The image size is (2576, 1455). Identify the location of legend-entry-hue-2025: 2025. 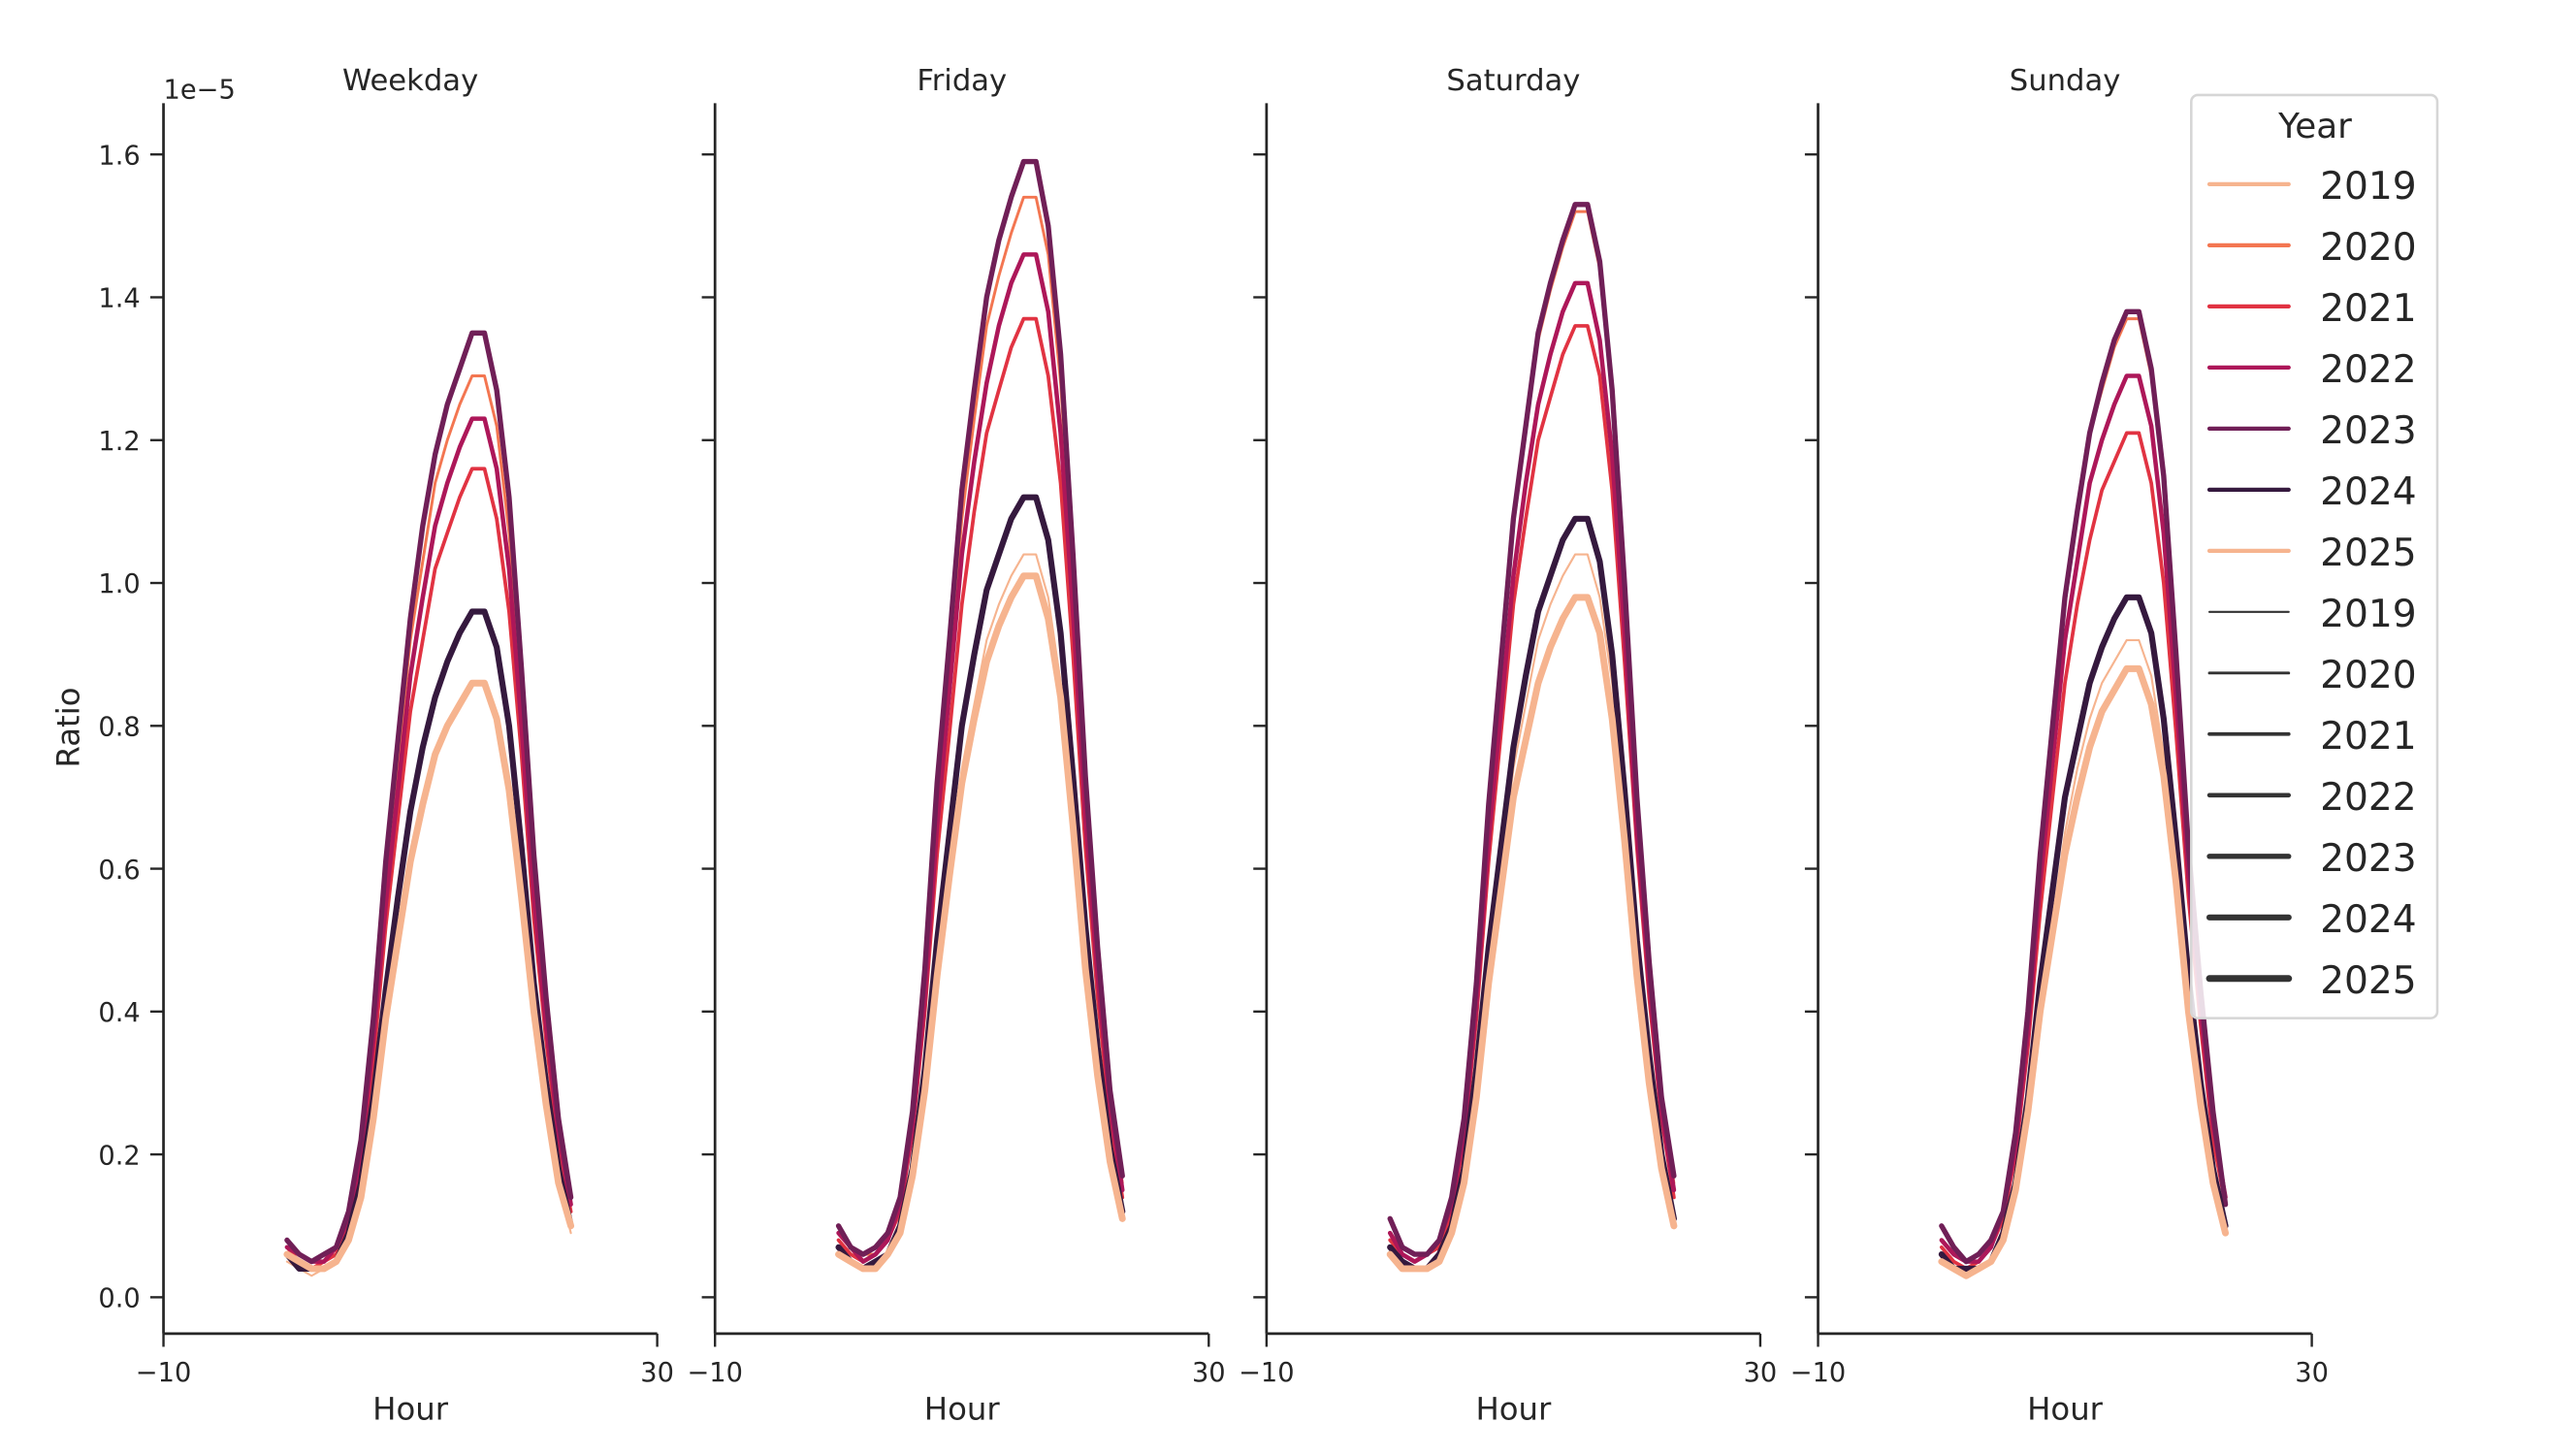
(2311, 553).